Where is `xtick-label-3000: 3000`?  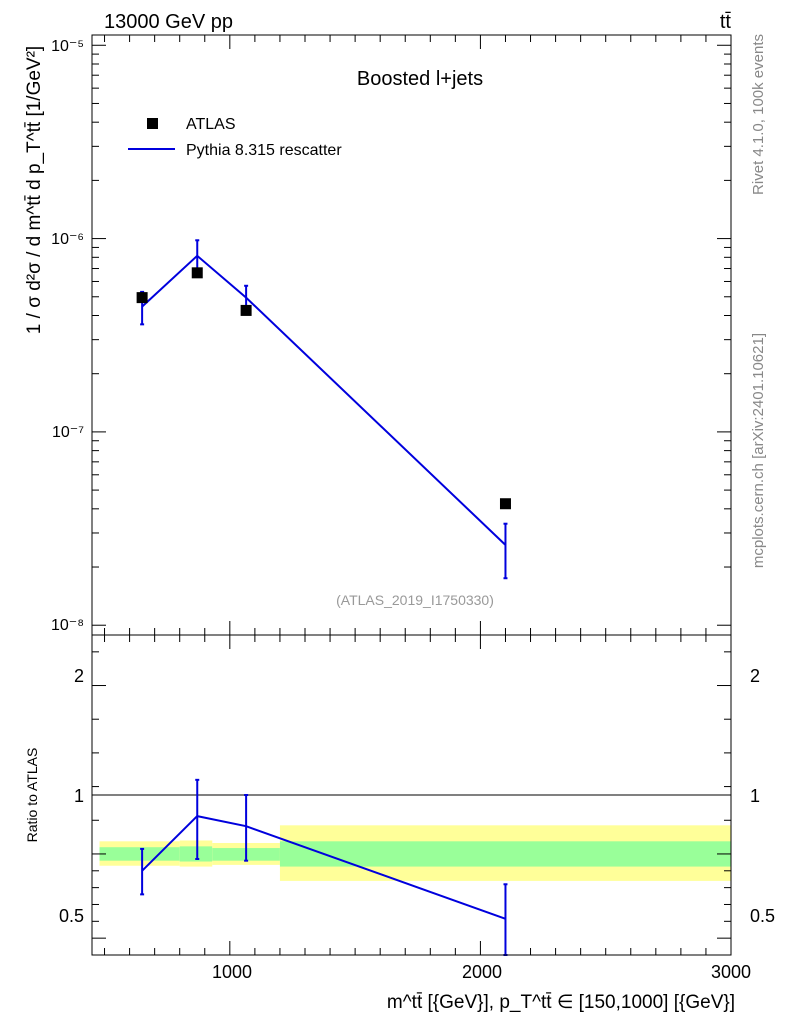 xtick-label-3000: 3000 is located at coordinates (731, 972).